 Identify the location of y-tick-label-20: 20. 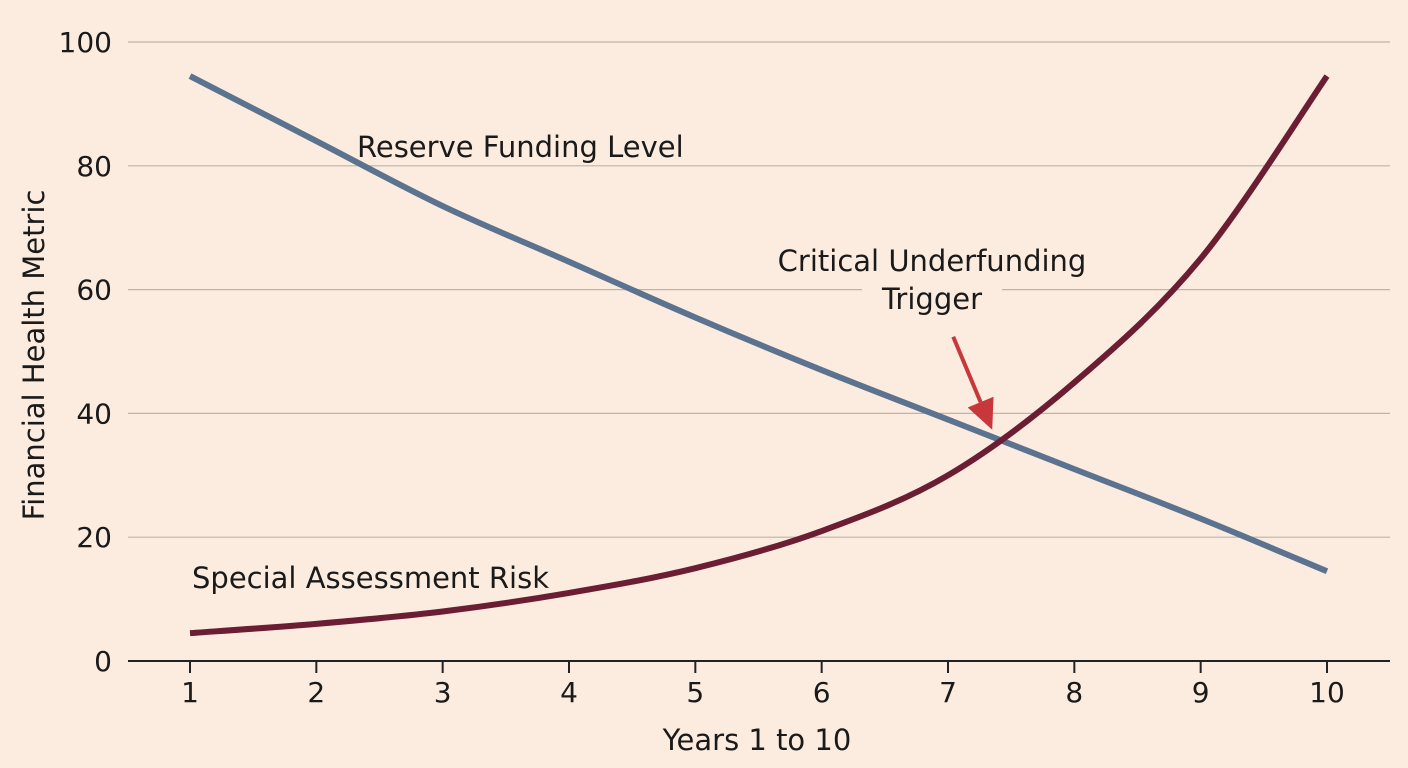
(94, 537).